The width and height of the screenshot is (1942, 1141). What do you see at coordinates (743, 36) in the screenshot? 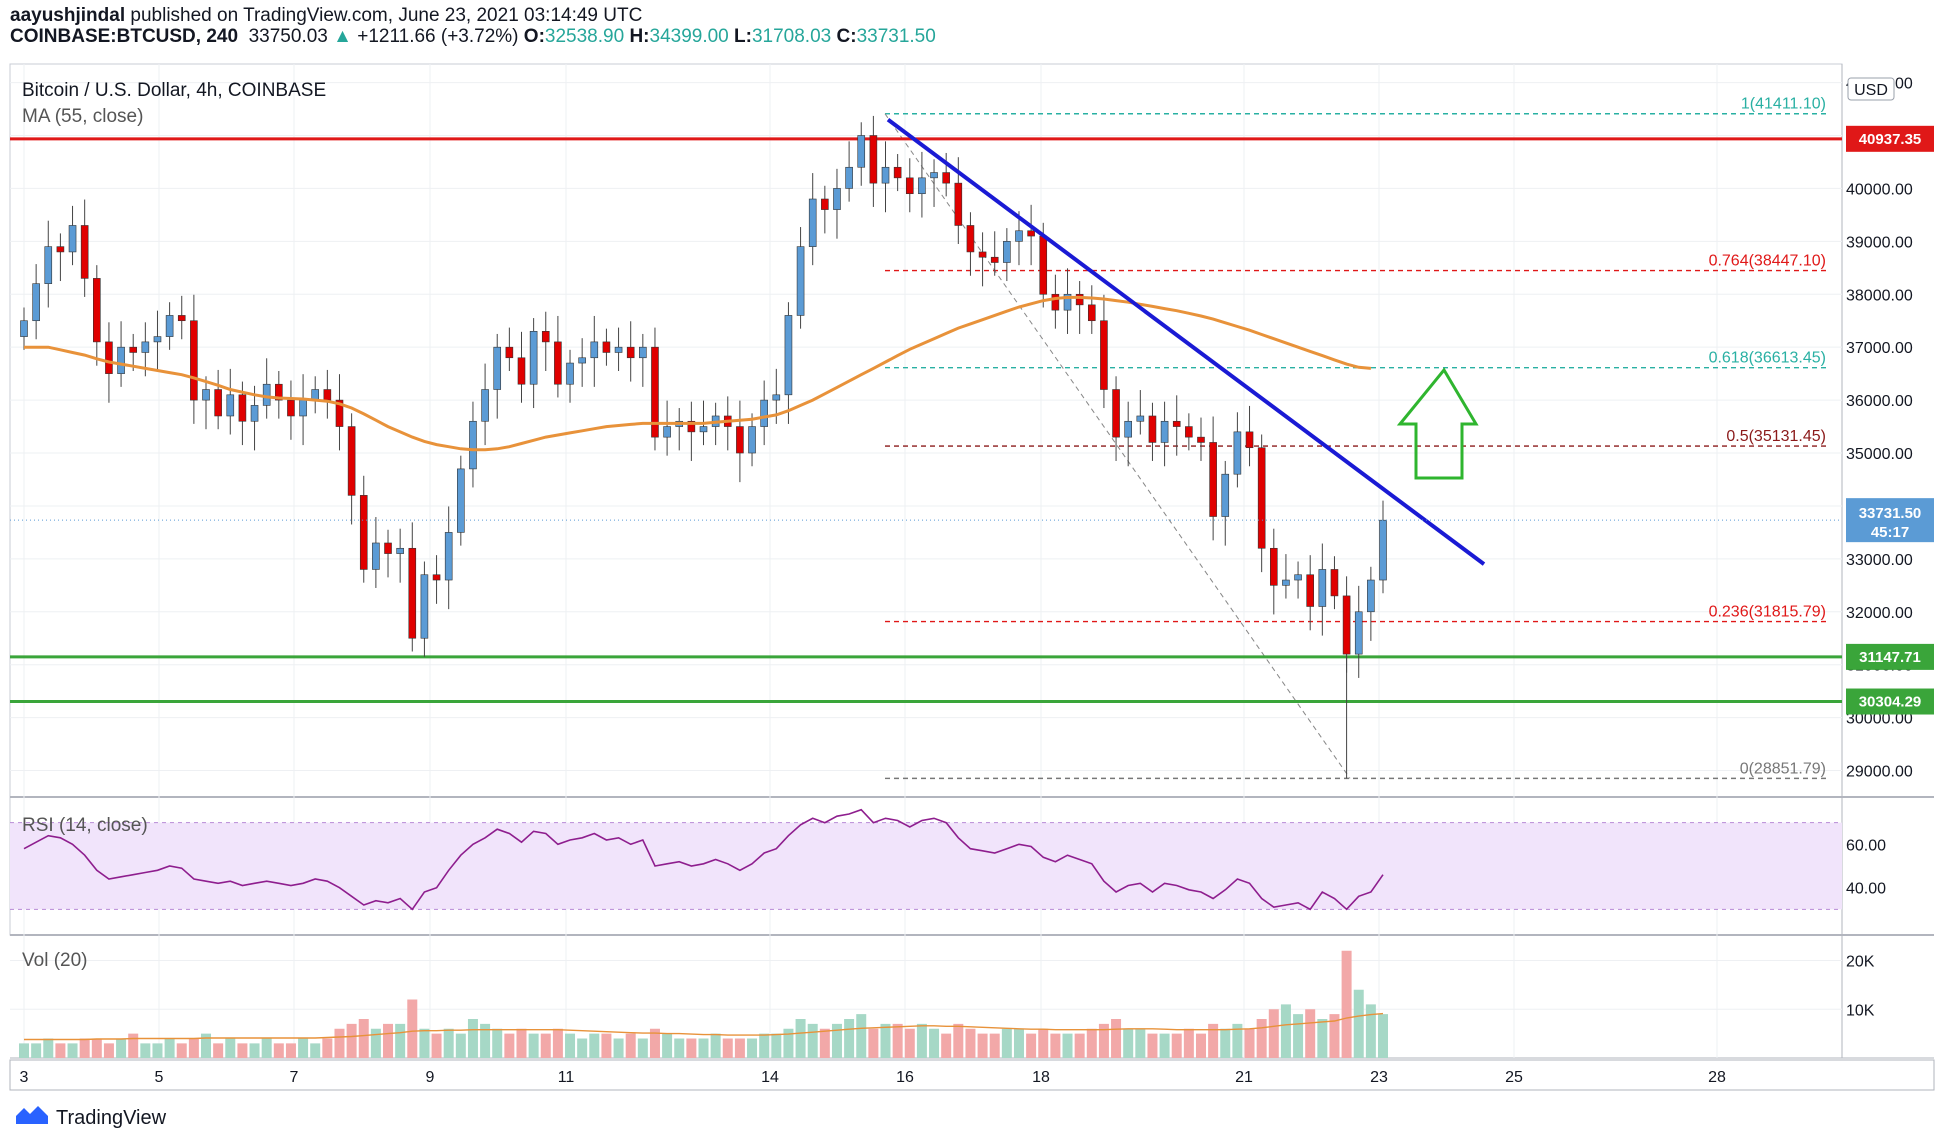
I see `low-label: L:` at bounding box center [743, 36].